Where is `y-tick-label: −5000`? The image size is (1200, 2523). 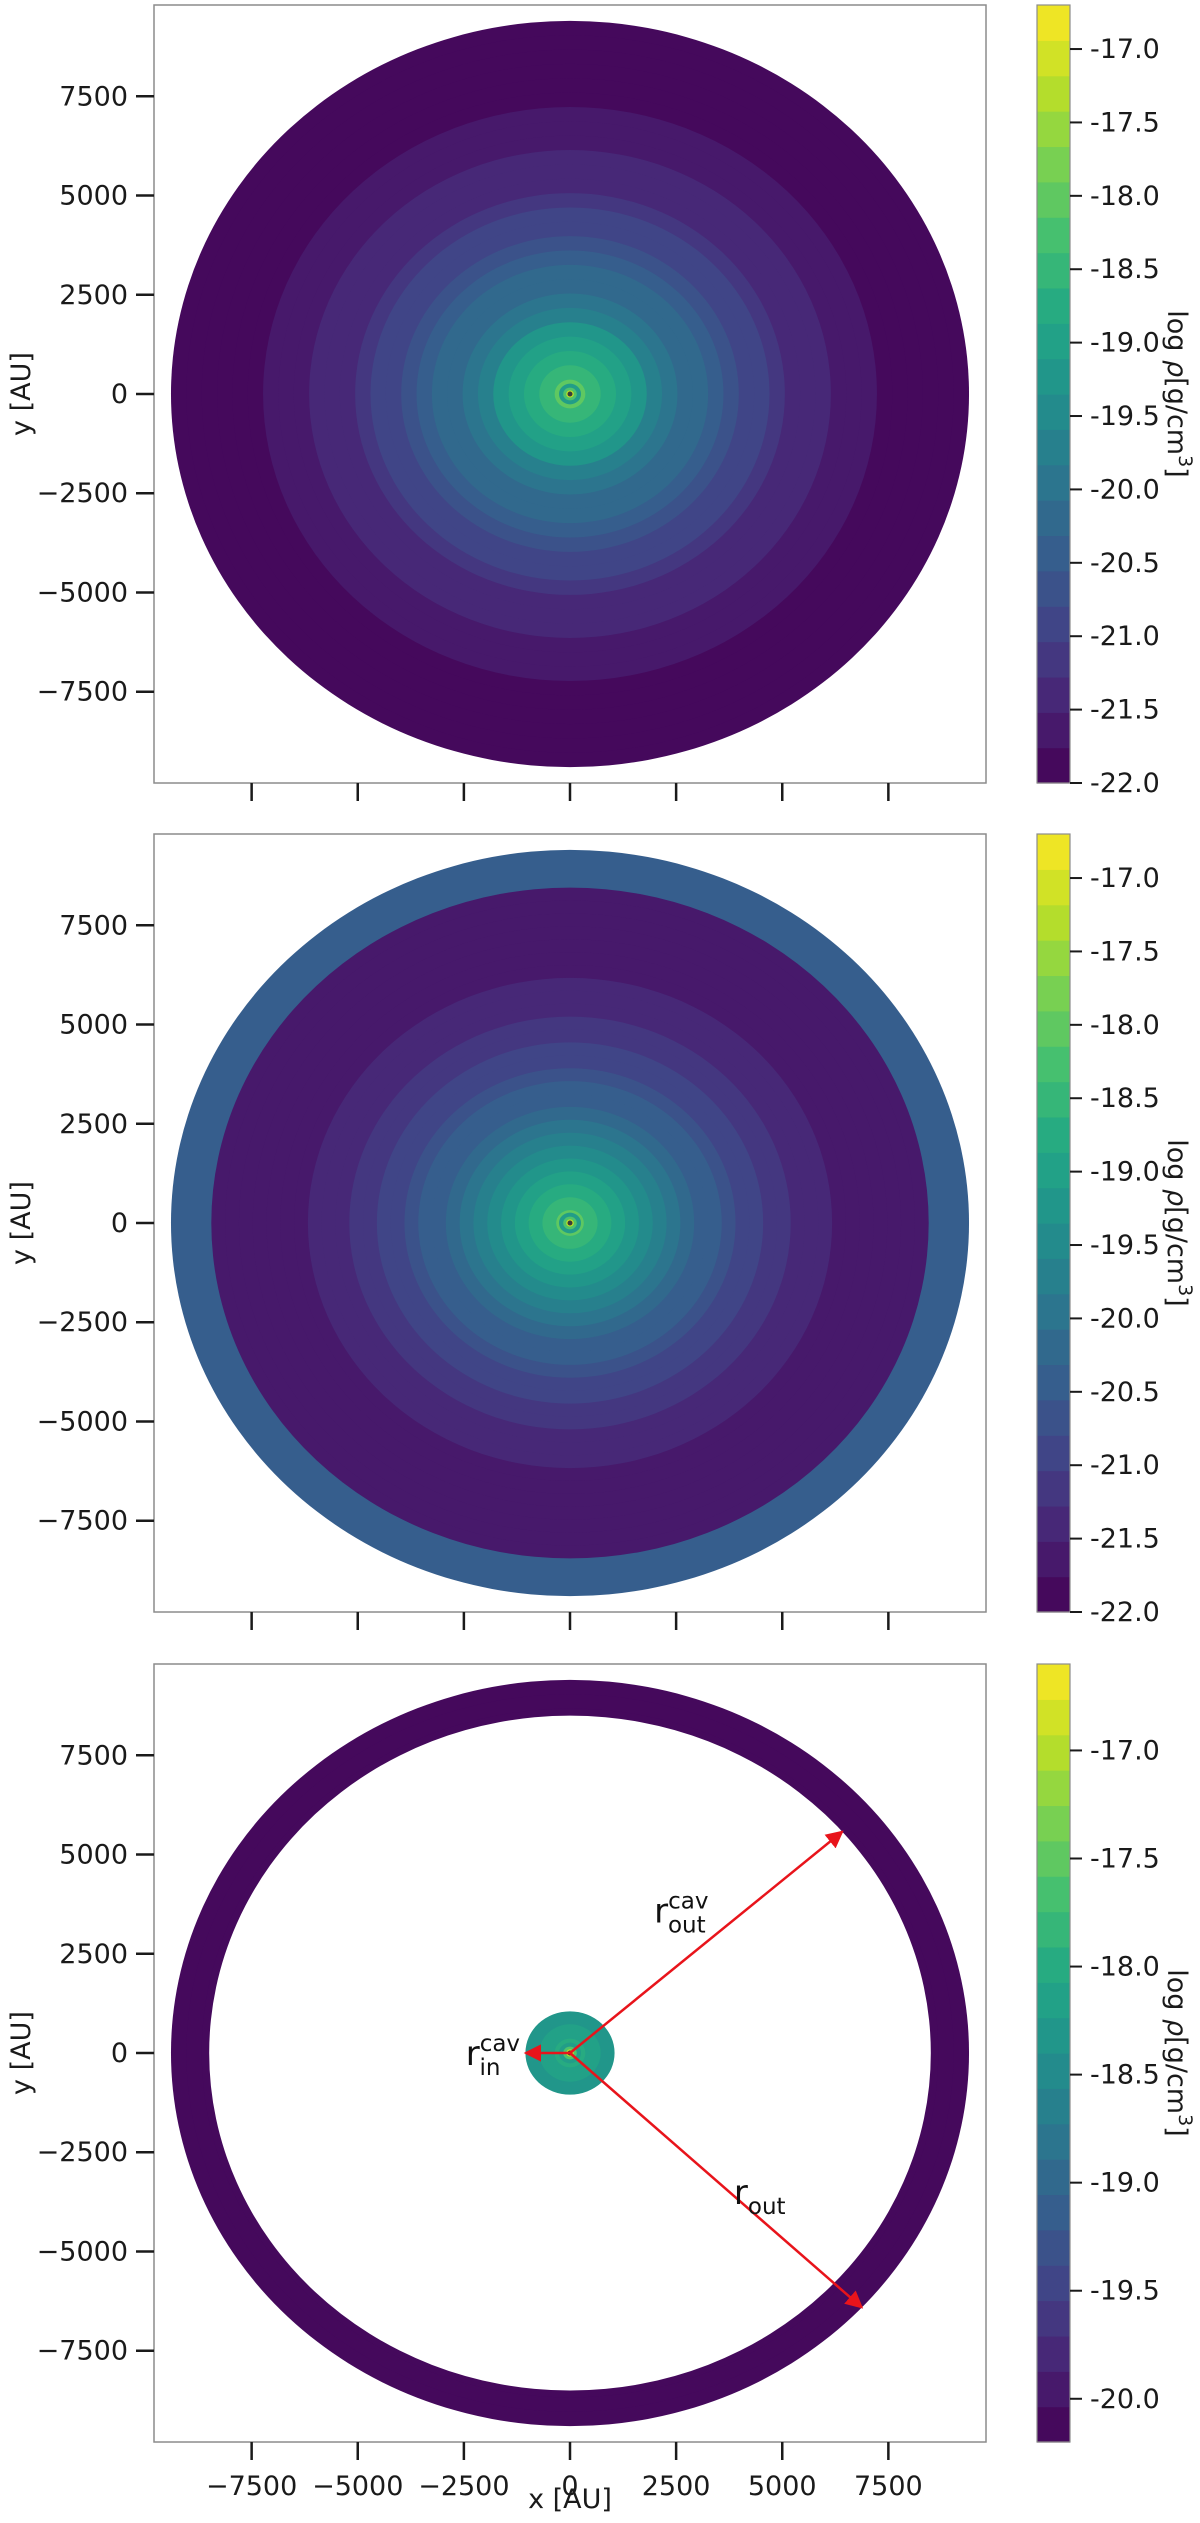
y-tick-label: −5000 is located at coordinates (82, 592).